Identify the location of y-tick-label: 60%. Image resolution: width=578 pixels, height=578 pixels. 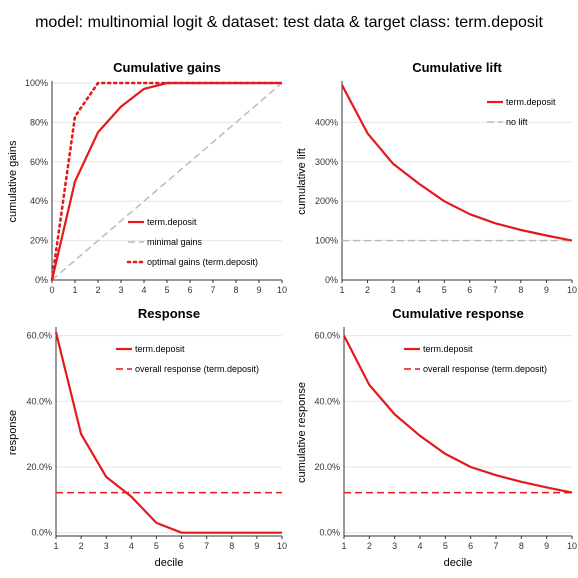
(39, 162).